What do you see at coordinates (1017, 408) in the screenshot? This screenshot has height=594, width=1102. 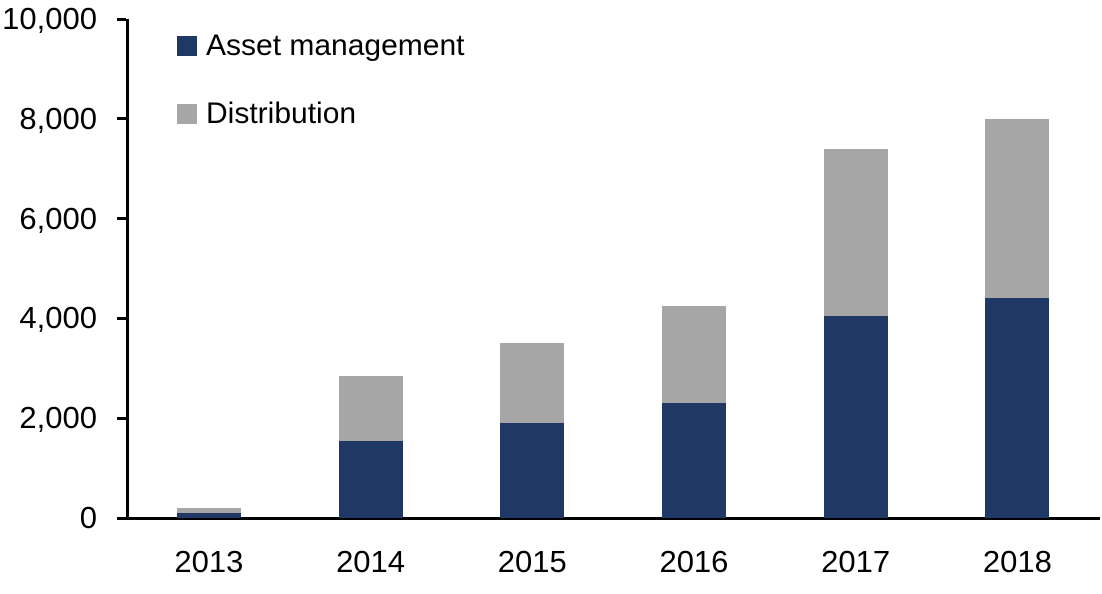 I see `bar-segment-asset-management-2018` at bounding box center [1017, 408].